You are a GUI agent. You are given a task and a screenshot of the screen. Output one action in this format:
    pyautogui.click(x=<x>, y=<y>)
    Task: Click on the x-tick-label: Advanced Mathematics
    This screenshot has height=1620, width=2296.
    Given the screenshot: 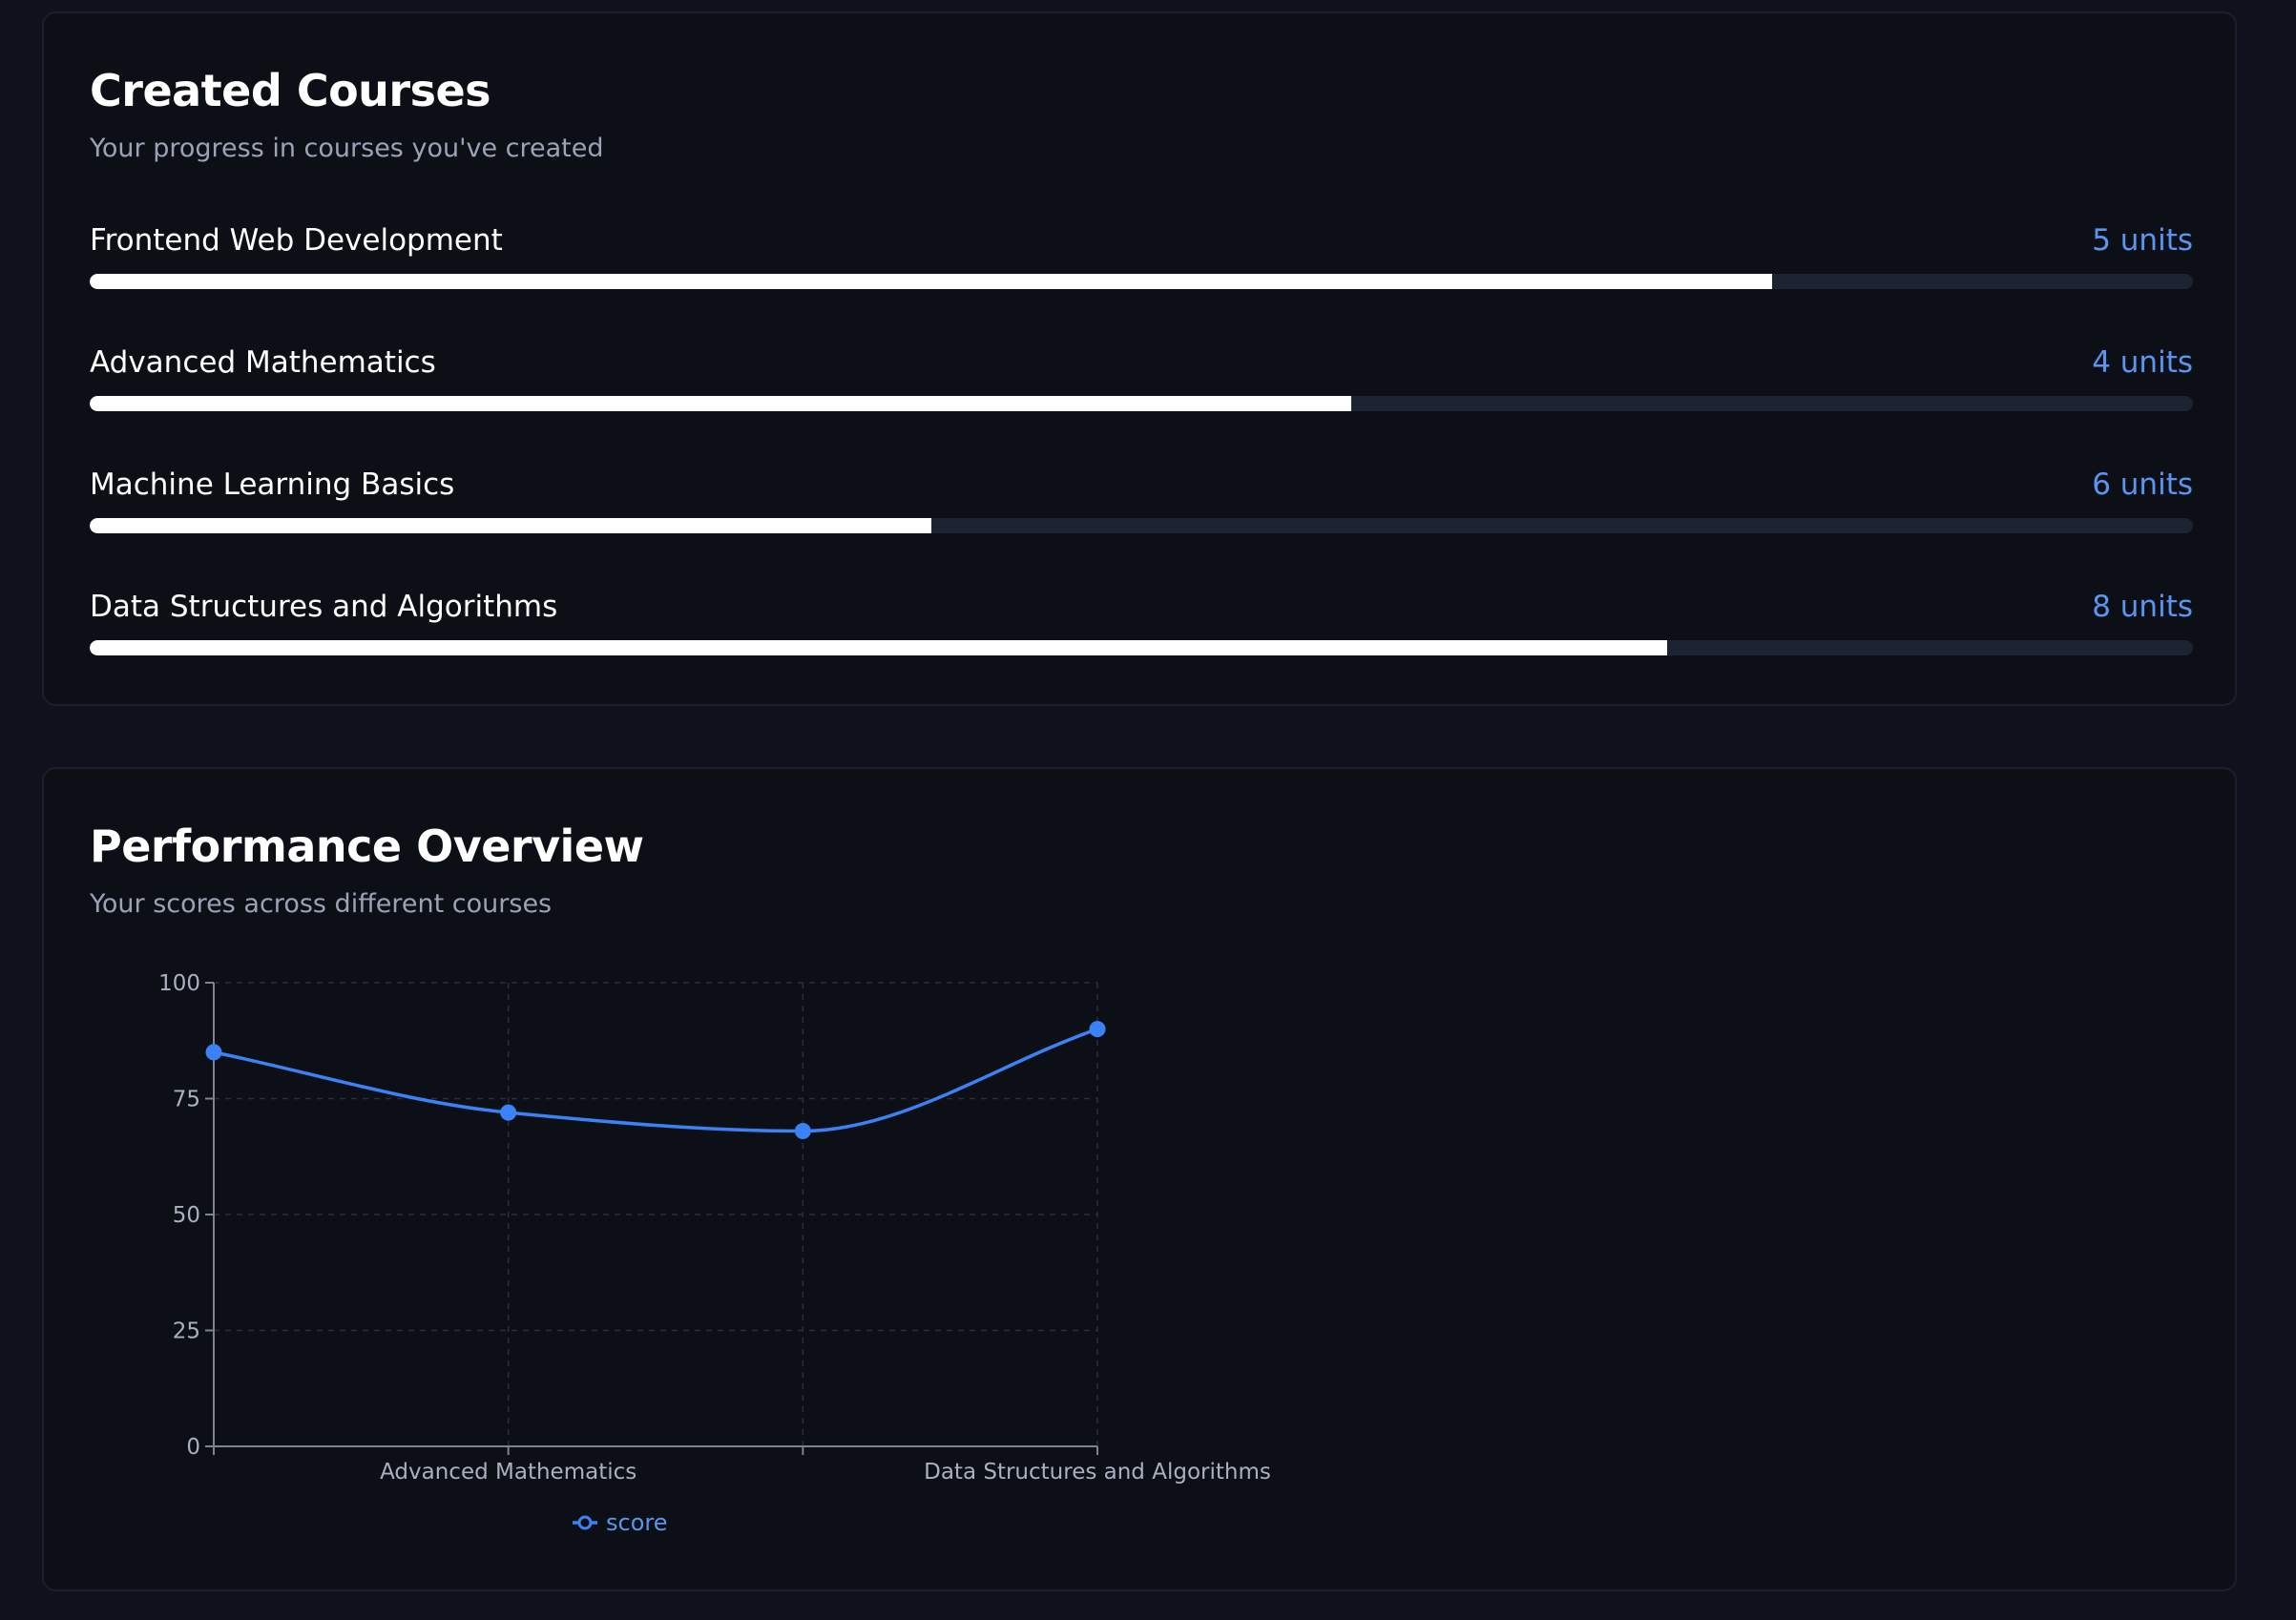 What is the action you would take?
    pyautogui.click(x=509, y=1472)
    